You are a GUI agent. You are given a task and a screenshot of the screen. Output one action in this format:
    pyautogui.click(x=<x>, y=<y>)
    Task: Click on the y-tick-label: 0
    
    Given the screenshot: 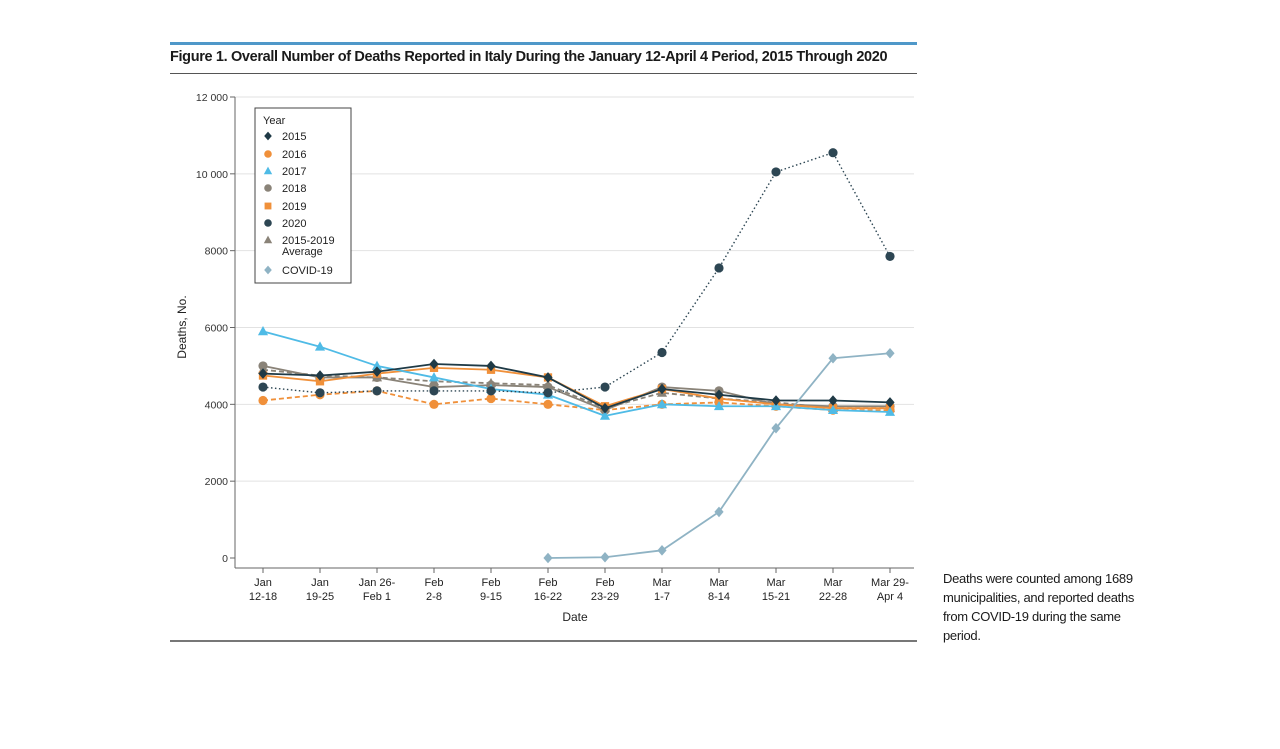 What is the action you would take?
    pyautogui.click(x=225, y=559)
    